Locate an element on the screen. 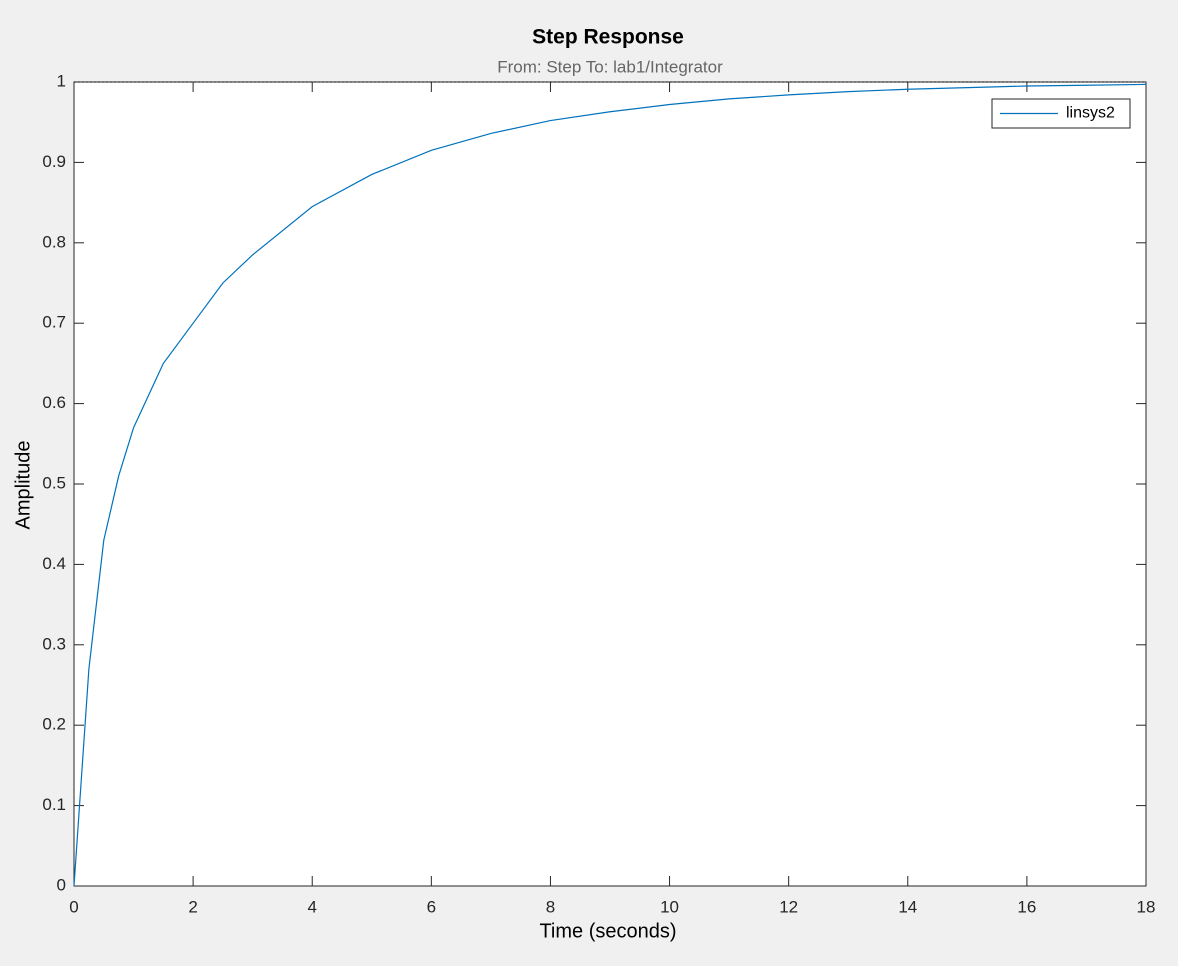  chart-title: Step Response is located at coordinates (608, 37).